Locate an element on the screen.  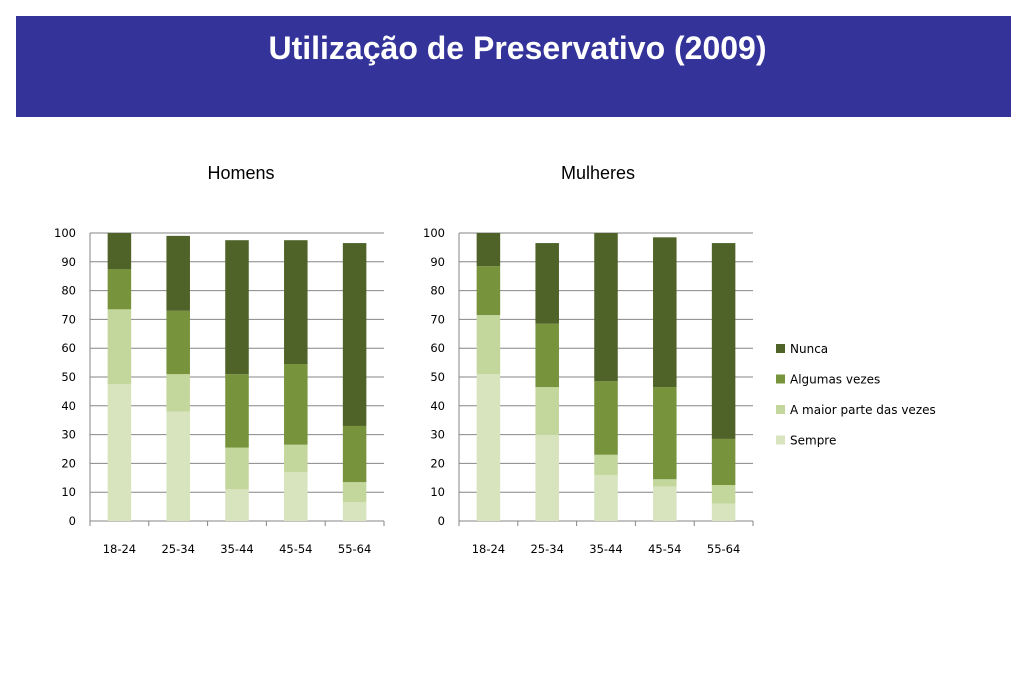
y-tick-label-mulheres-80: 80 is located at coordinates (437, 291).